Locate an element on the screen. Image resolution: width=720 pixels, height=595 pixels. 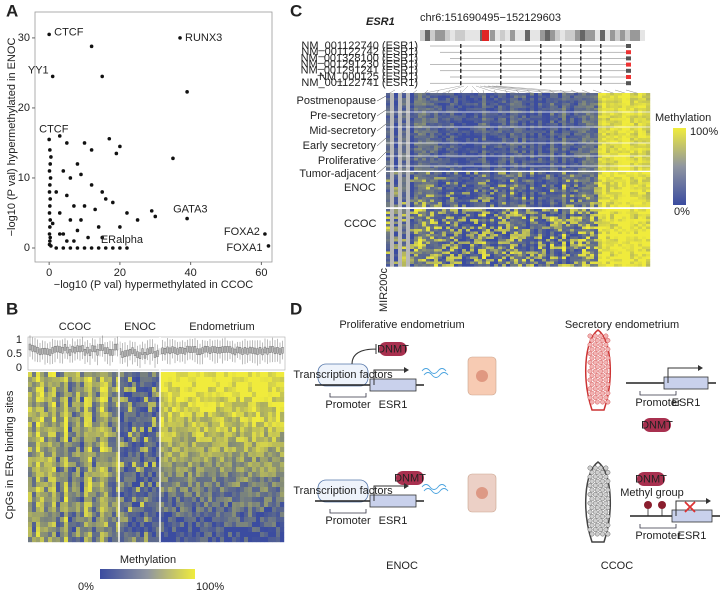
colorbar is located at coordinates (147, 574).